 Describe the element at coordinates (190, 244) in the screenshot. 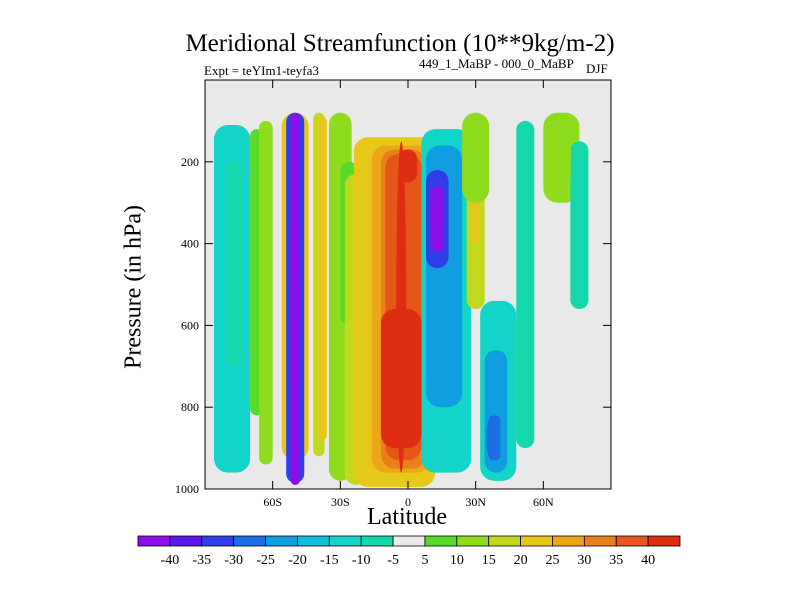

I see `y-tick-label: 400` at that location.